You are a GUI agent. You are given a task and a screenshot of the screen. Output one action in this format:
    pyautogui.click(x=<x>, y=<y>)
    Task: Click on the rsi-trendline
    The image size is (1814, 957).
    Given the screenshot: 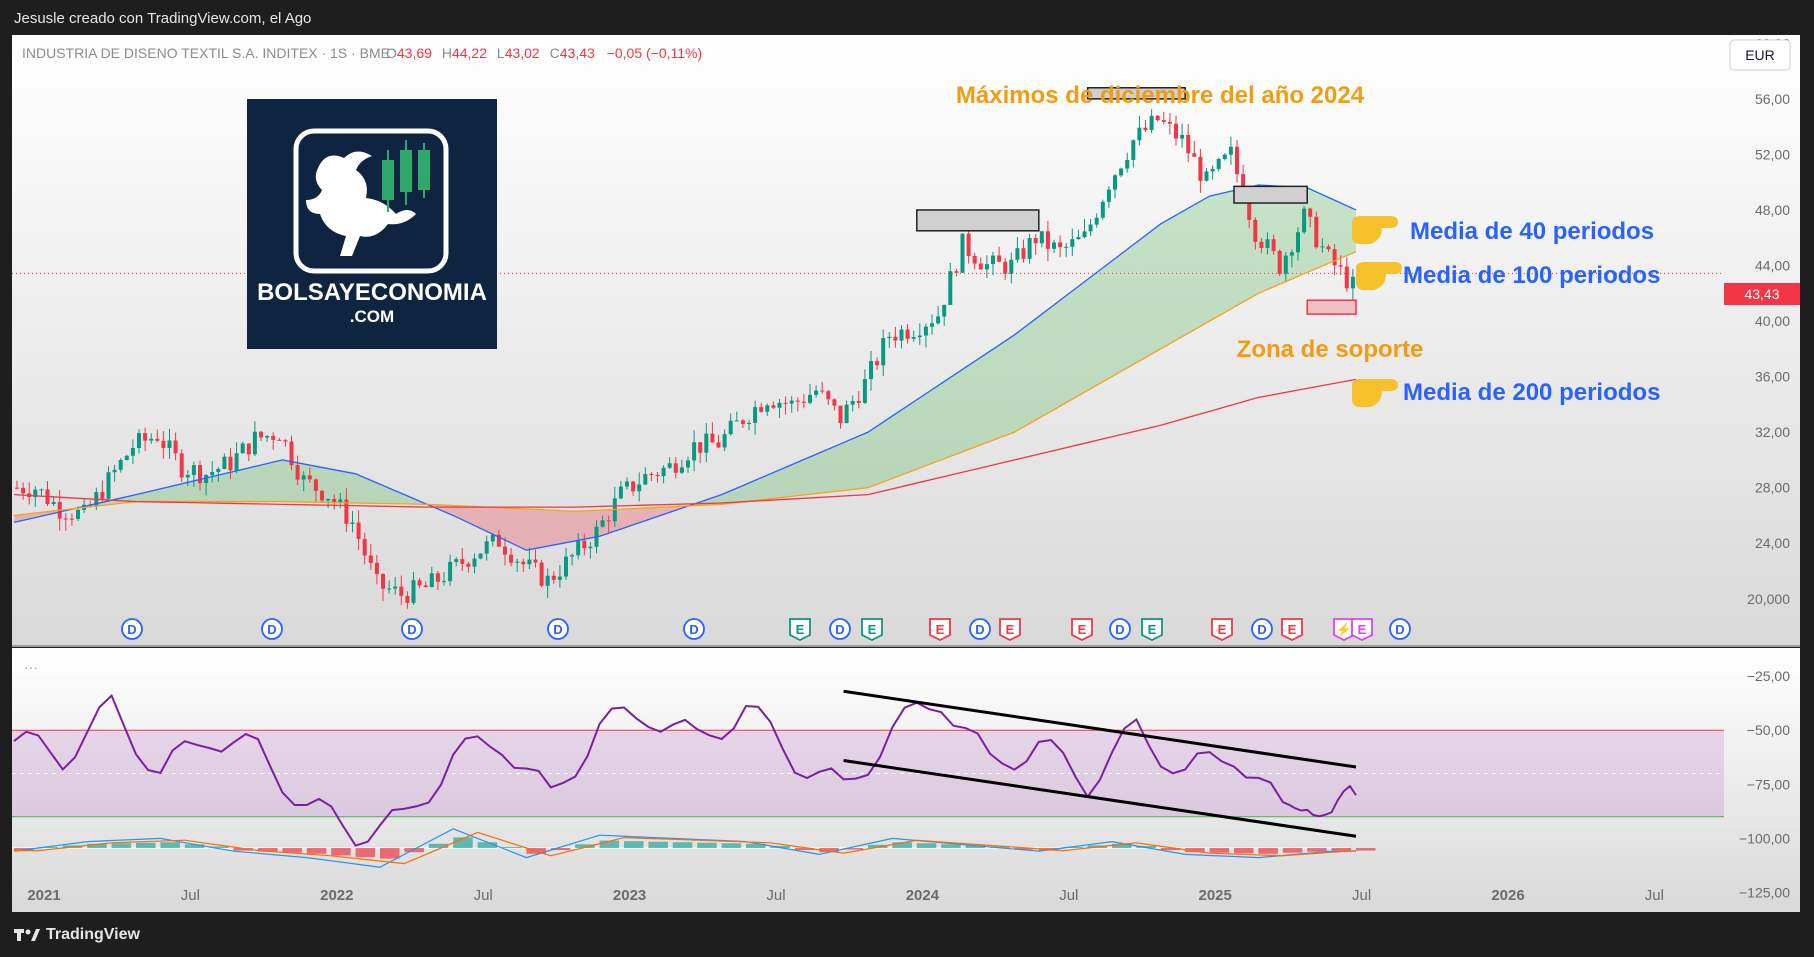 What is the action you would take?
    pyautogui.click(x=1100, y=729)
    